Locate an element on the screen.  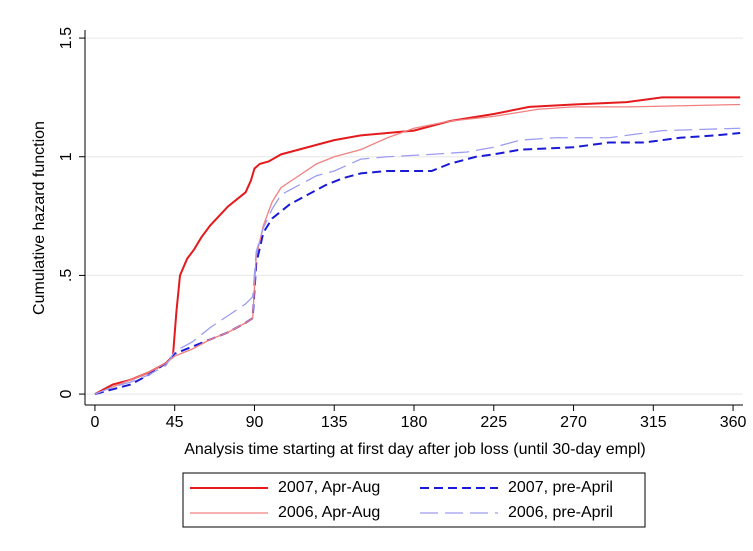
x-tick-label: 315 is located at coordinates (653, 422).